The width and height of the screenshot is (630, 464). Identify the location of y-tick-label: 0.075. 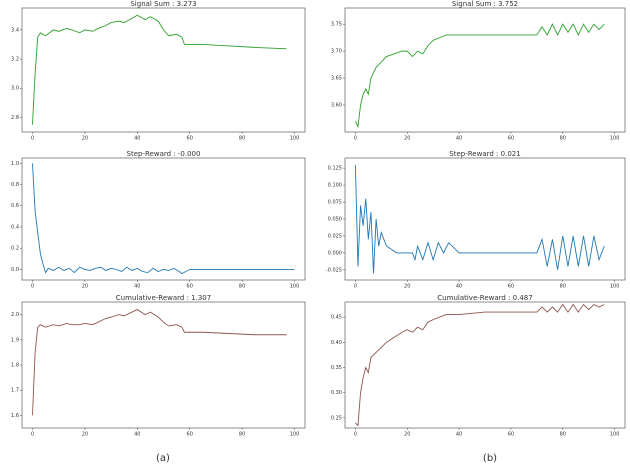
(335, 203).